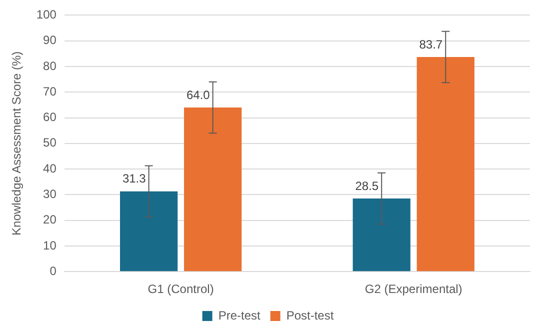 The image size is (550, 336). Describe the element at coordinates (50, 65) in the screenshot. I see `y-tick-label: 80` at that location.